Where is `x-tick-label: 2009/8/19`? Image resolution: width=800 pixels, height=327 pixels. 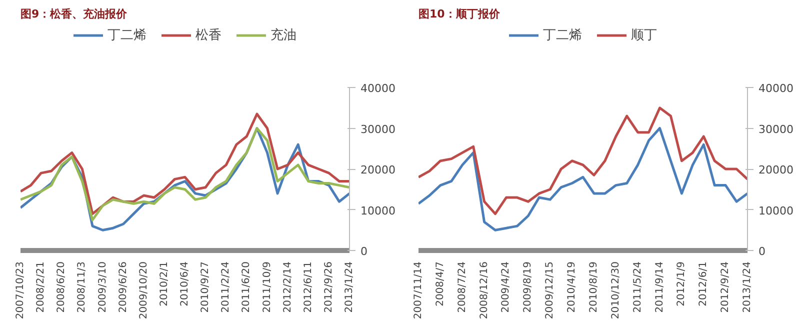
x-tick-label: 2009/8/19 is located at coordinates (528, 287).